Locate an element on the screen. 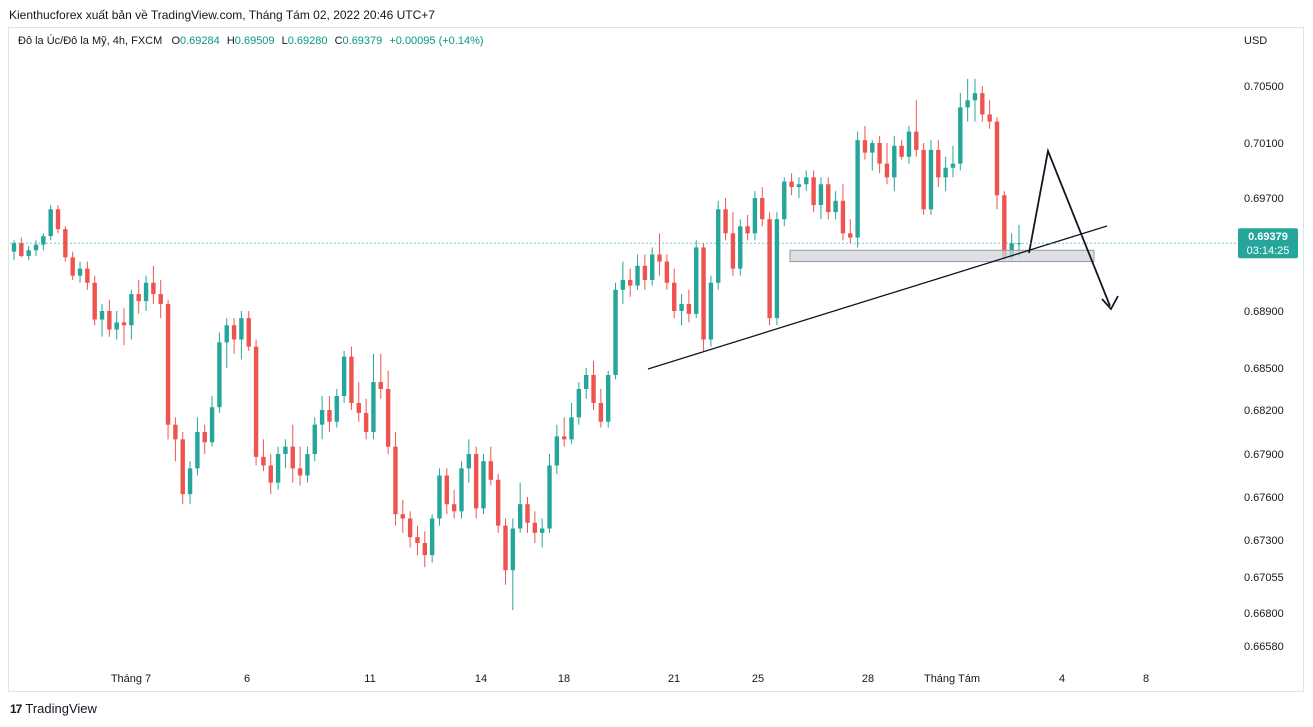 Image resolution: width=1313 pixels, height=727 pixels. high-label: H is located at coordinates (230, 41).